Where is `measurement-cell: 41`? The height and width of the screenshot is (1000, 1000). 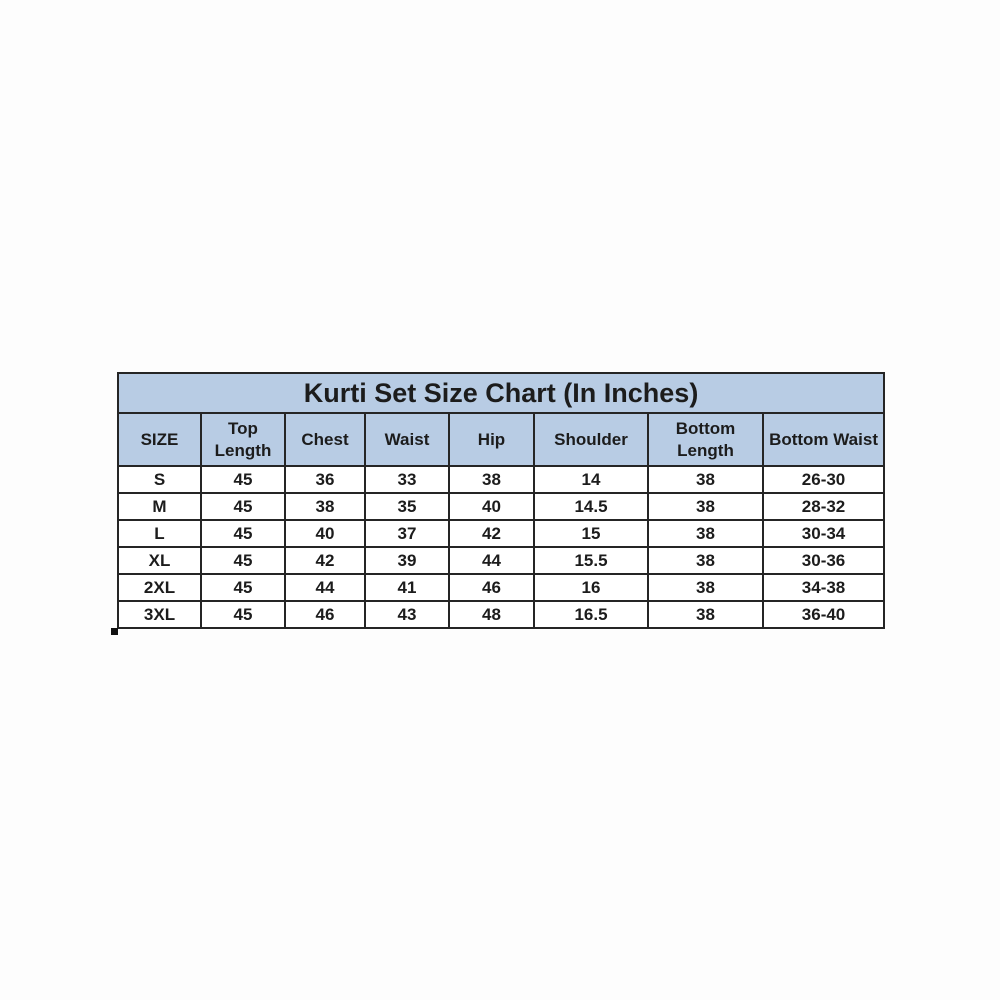 measurement-cell: 41 is located at coordinates (407, 587).